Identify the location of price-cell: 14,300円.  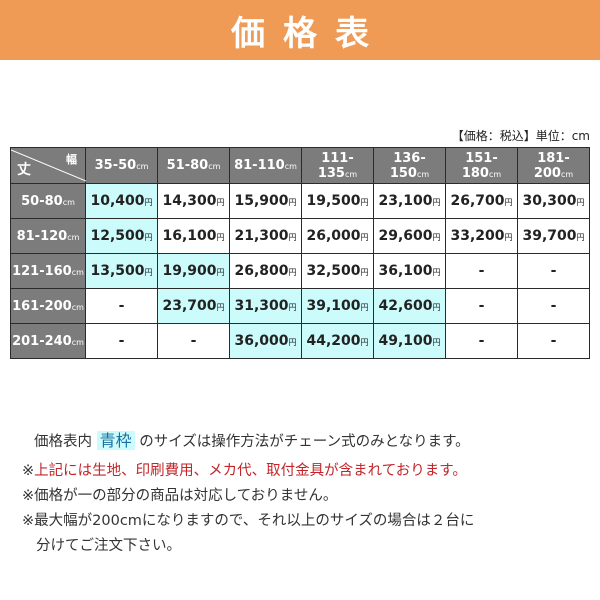
(193, 201).